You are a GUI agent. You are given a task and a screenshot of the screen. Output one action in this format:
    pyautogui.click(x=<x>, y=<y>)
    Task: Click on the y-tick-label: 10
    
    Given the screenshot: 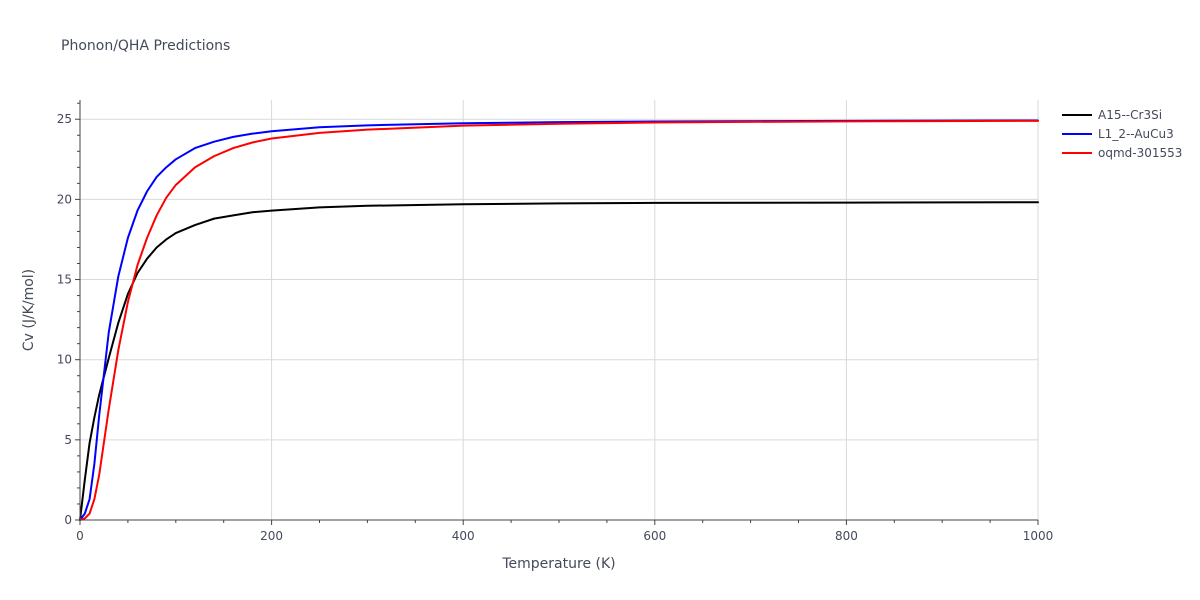 What is the action you would take?
    pyautogui.click(x=64, y=360)
    